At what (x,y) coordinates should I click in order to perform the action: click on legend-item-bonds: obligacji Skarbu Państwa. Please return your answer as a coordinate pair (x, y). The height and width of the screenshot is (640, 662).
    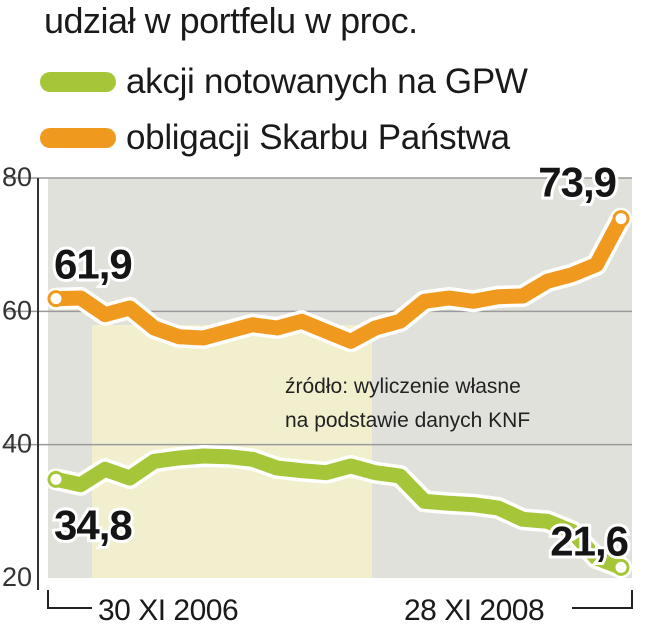
    Looking at the image, I should click on (284, 138).